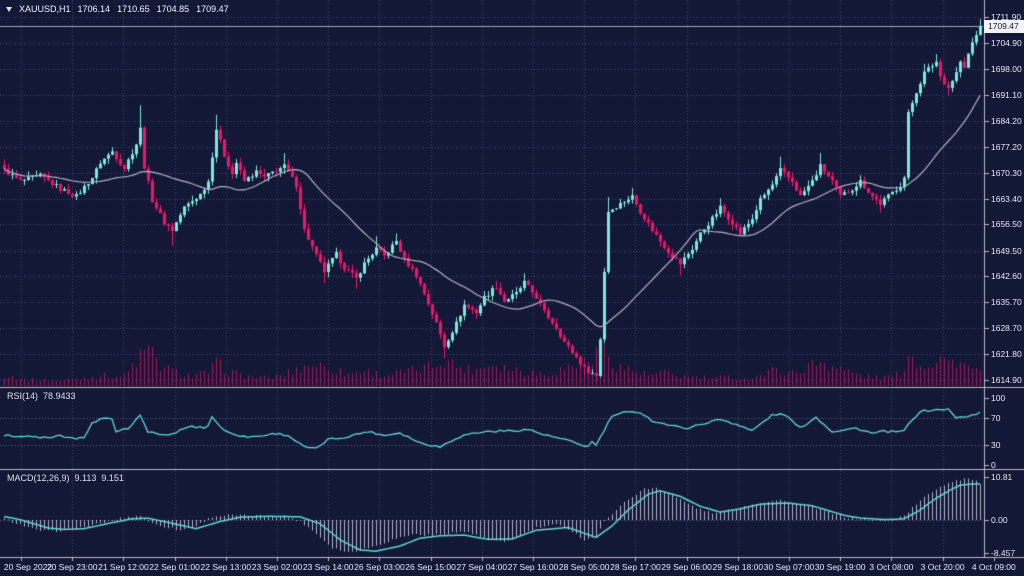 Image resolution: width=1024 pixels, height=576 pixels. What do you see at coordinates (41, 396) in the screenshot?
I see `rsi-label: RSI(14) 78.9433` at bounding box center [41, 396].